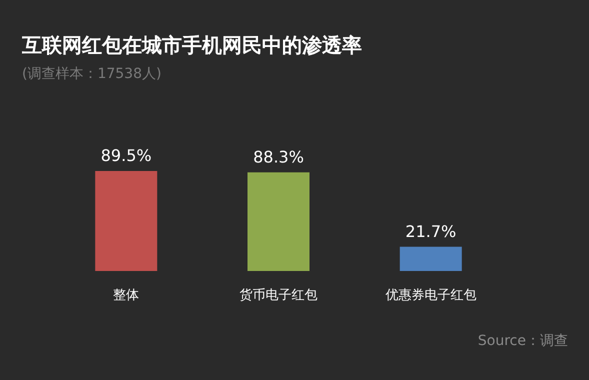  I want to click on title: 互联网红包在城市手机网民中的渗透率, so click(192, 45).